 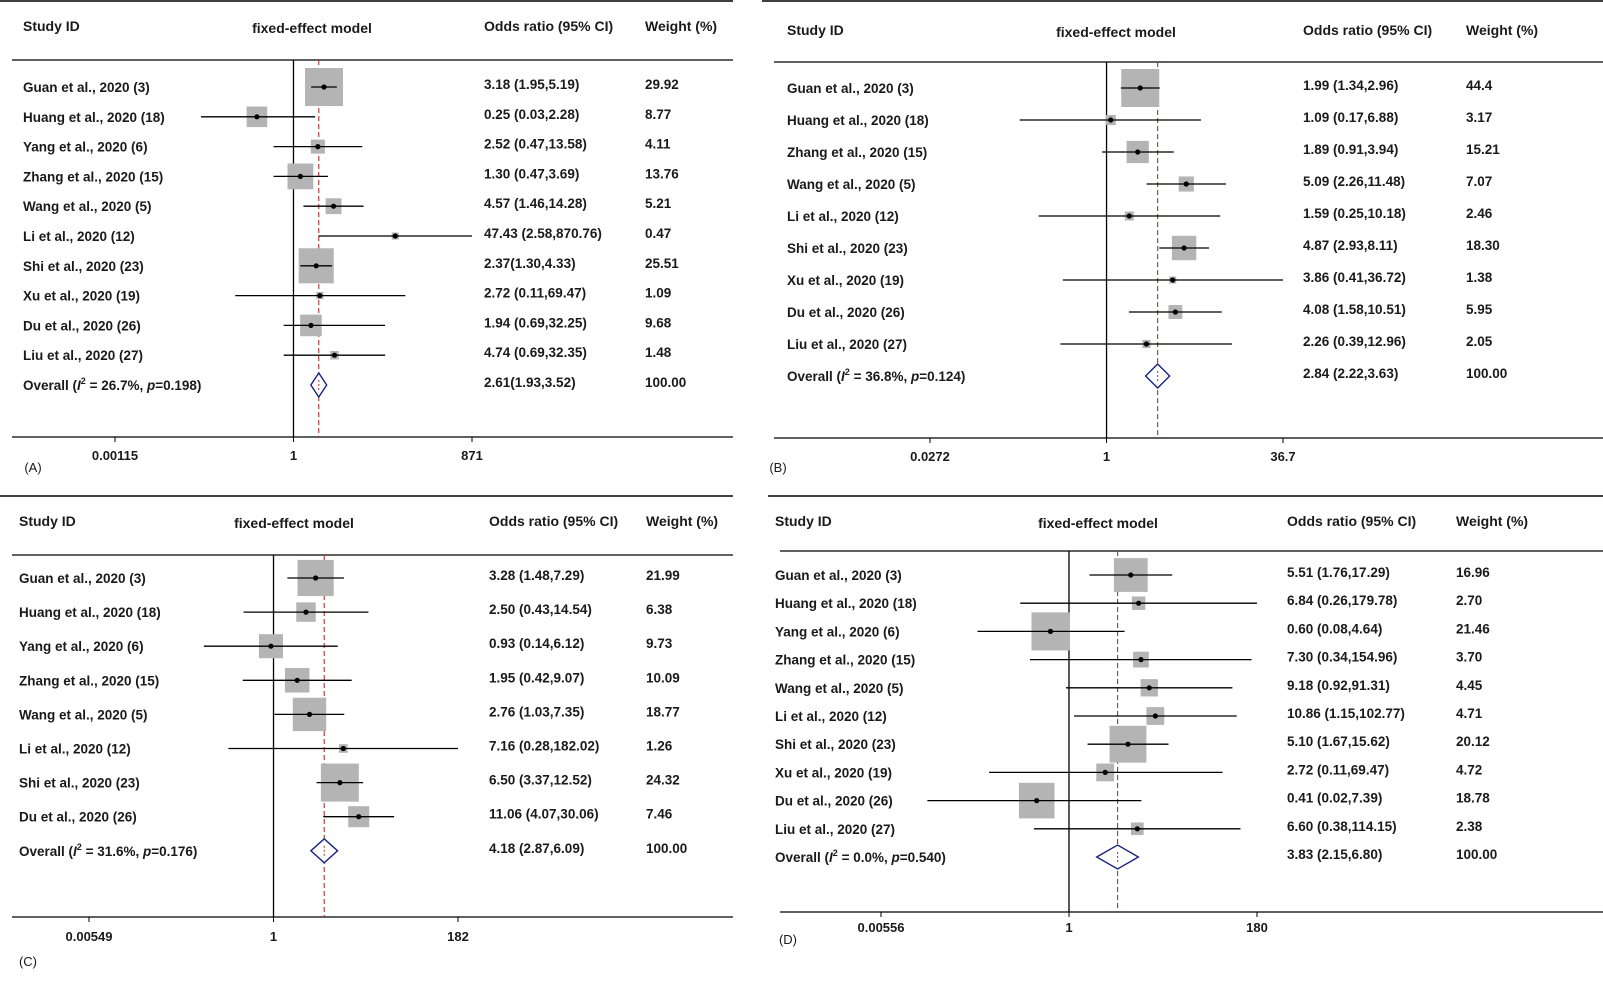 I want to click on weight-text: 21.99, so click(x=663, y=575).